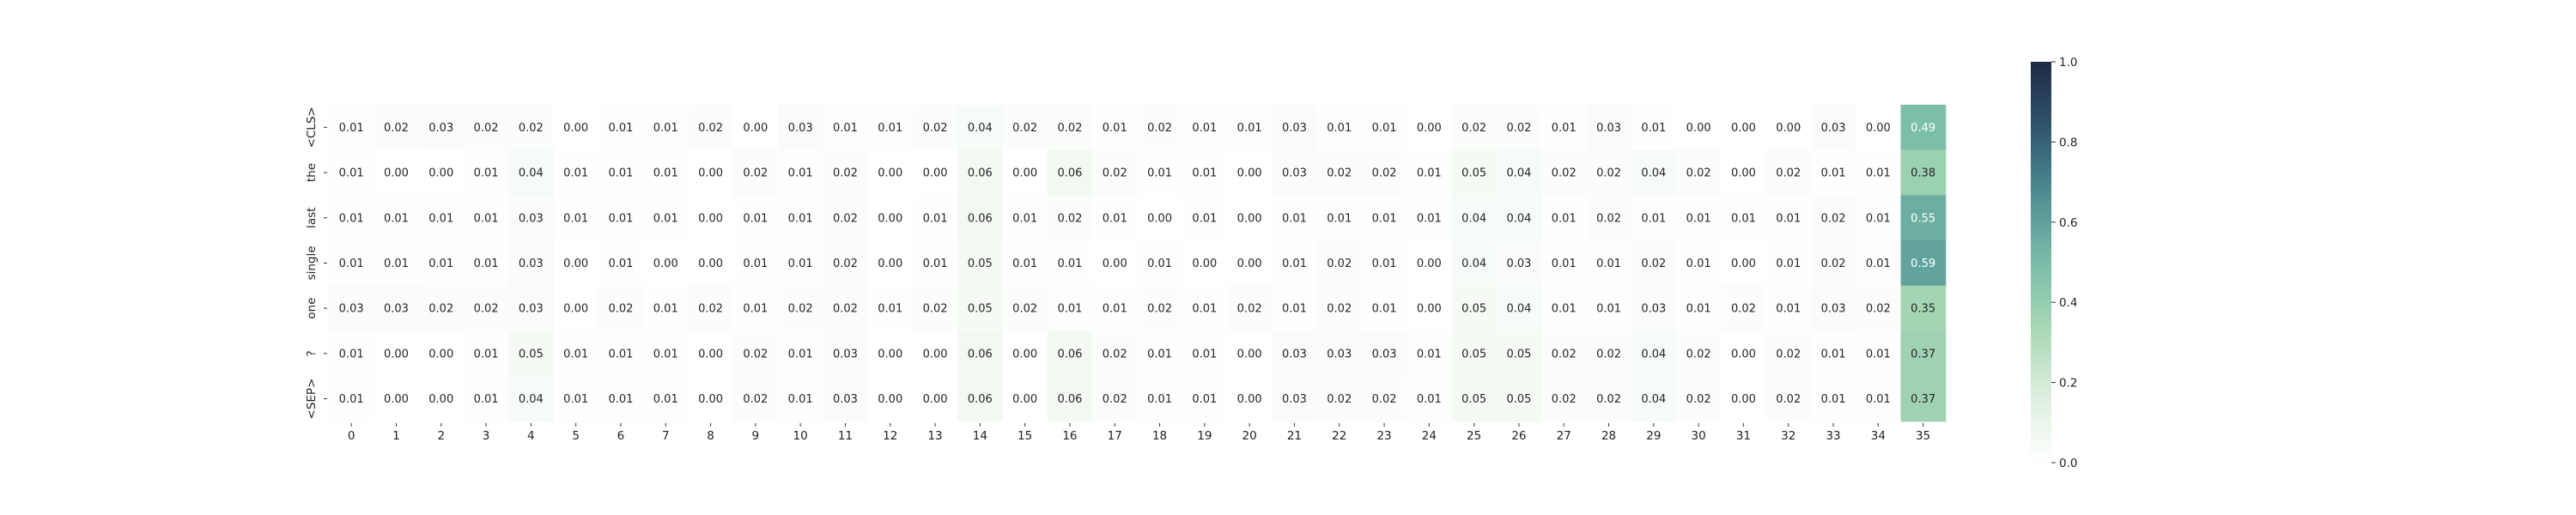 The image size is (2576, 515). What do you see at coordinates (1744, 436) in the screenshot?
I see `x-tick-label: 31` at bounding box center [1744, 436].